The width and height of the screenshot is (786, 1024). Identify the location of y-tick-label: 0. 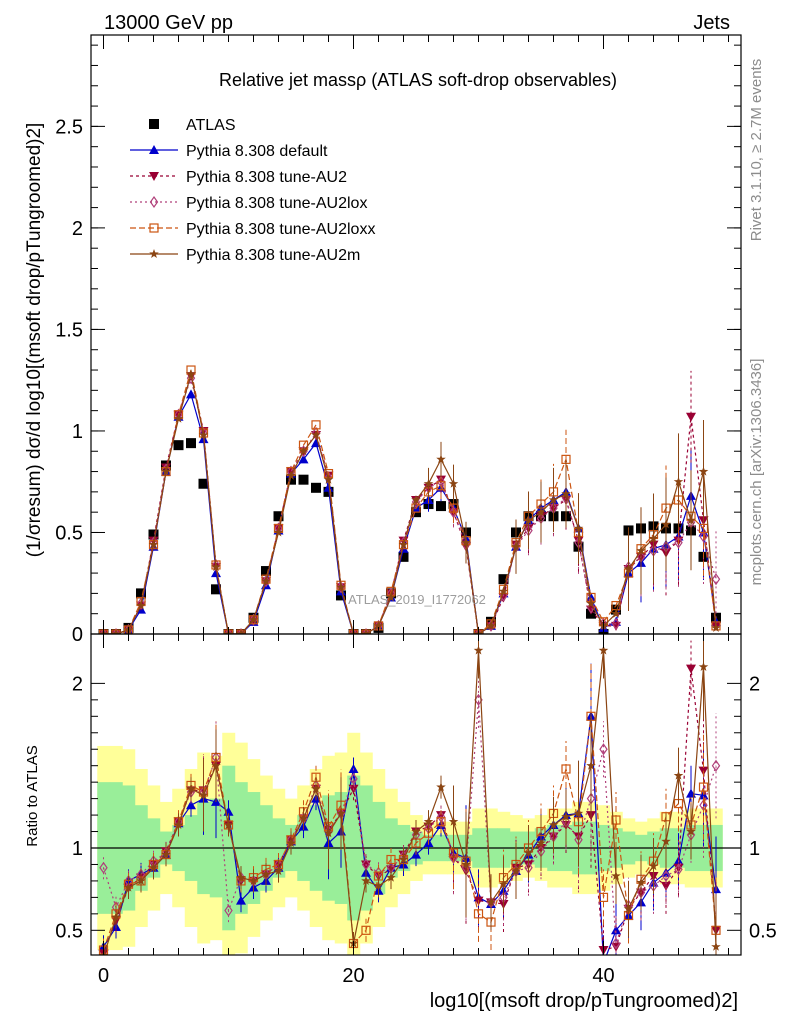
(77, 635).